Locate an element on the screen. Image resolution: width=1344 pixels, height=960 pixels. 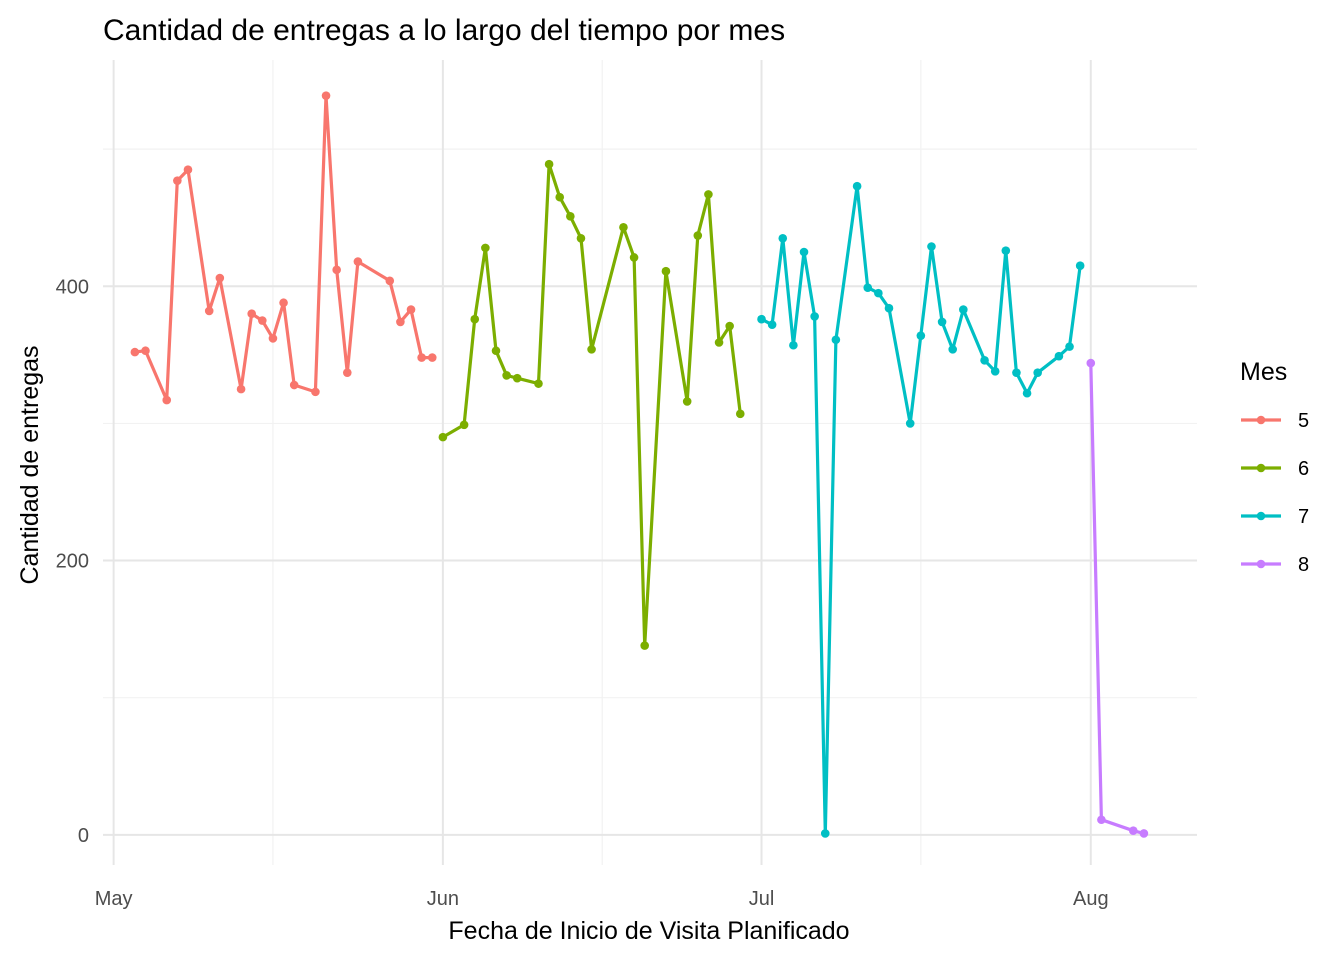
y-axis-title: Cantidad de entregas is located at coordinates (30, 464).